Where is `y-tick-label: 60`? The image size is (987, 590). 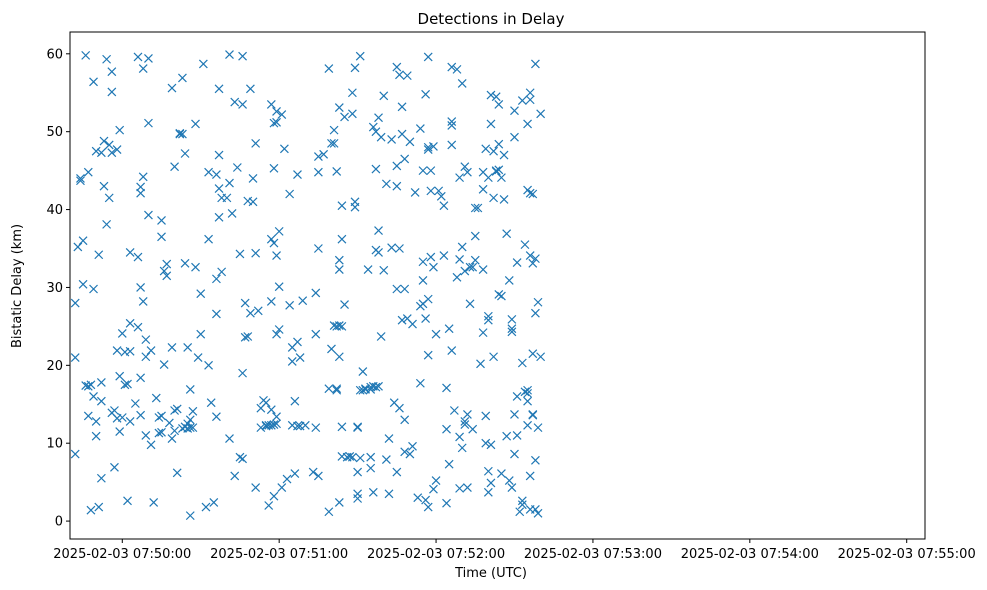 y-tick-label: 60 is located at coordinates (54, 54).